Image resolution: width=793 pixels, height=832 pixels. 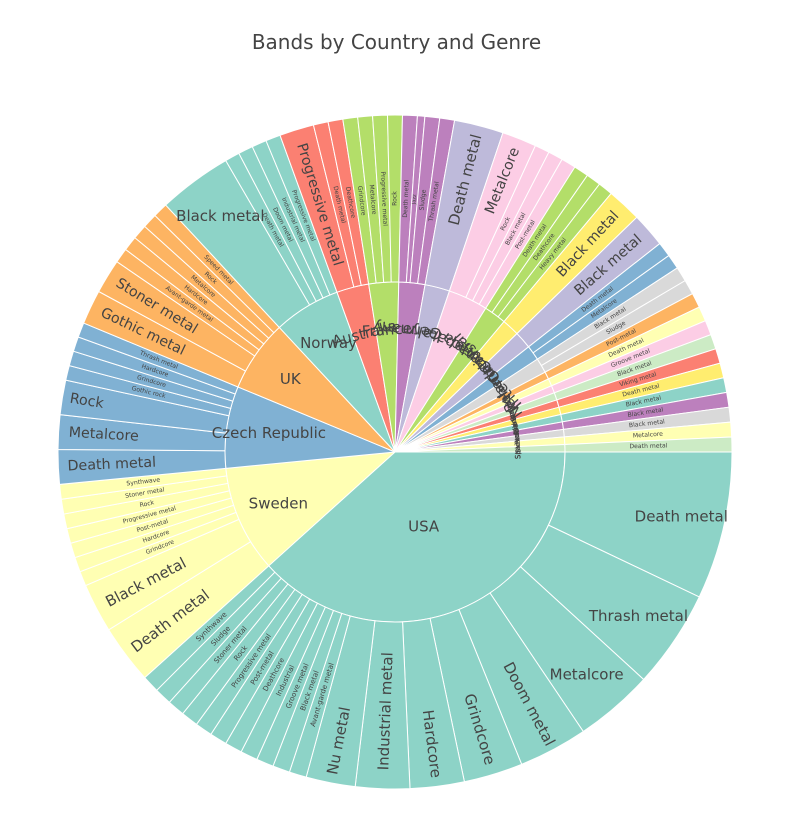 What do you see at coordinates (328, 343) in the screenshot?
I see `country-label-norway: Norway` at bounding box center [328, 343].